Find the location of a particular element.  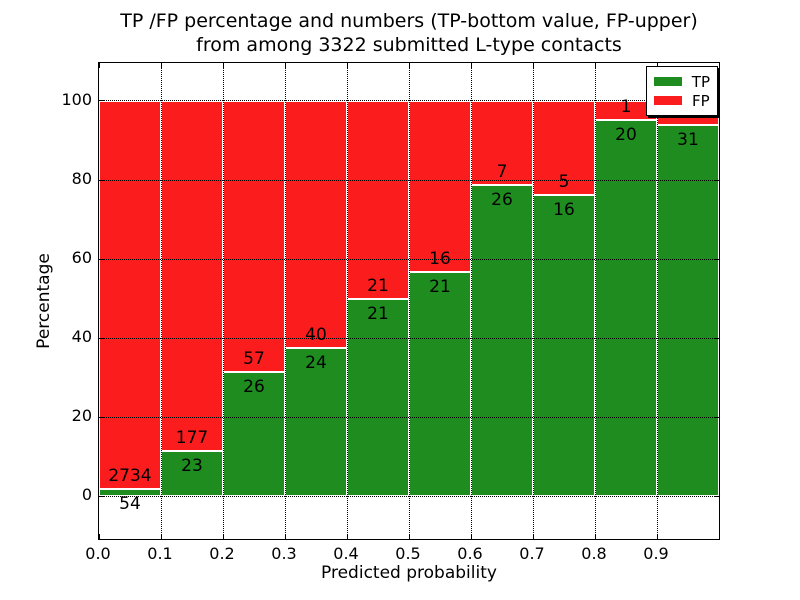

x-axis-label: Predicted probability is located at coordinates (409, 573).